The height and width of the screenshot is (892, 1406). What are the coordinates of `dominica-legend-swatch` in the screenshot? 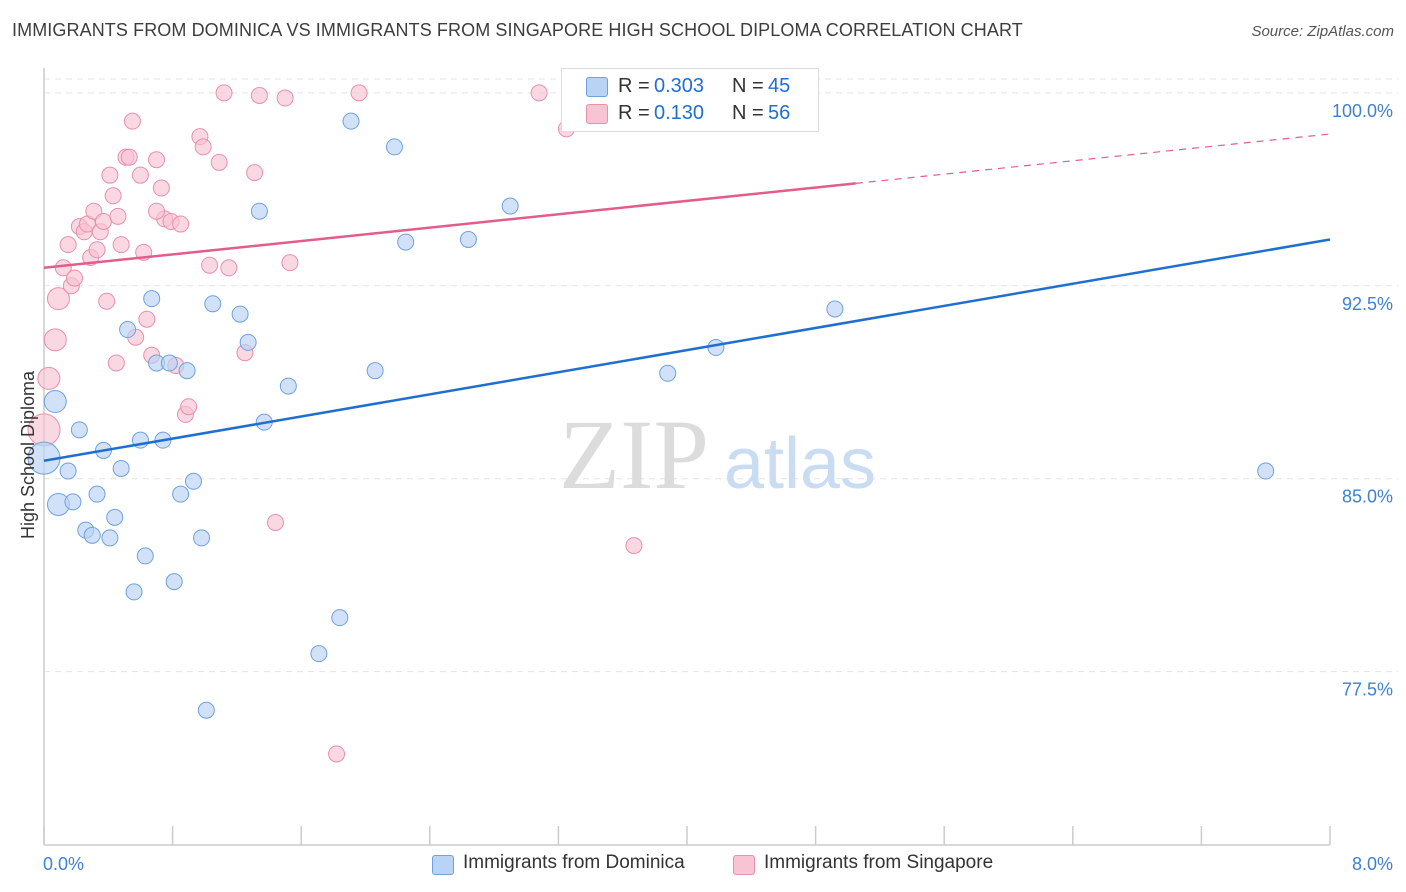 It's located at (443, 865).